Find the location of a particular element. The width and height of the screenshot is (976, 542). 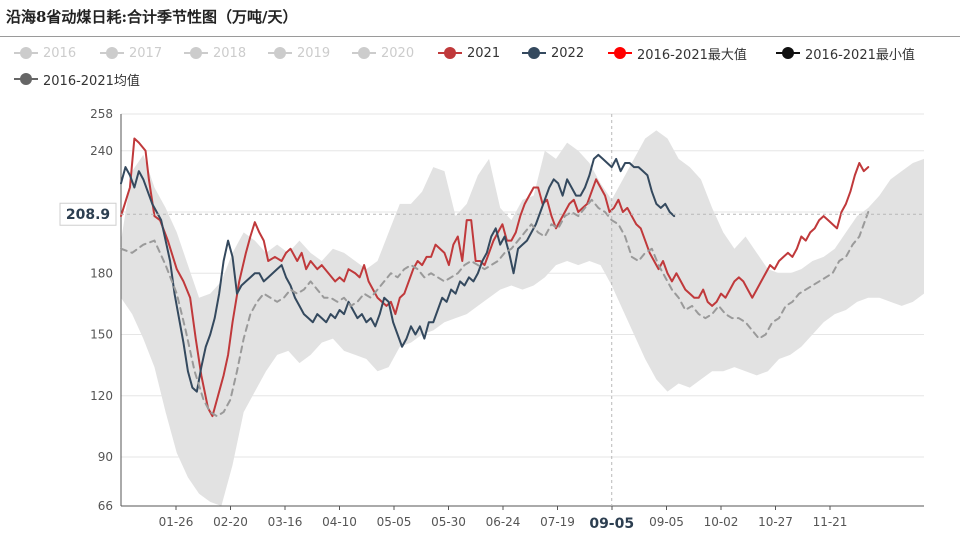

x-value-box is located at coordinates (611, 523).